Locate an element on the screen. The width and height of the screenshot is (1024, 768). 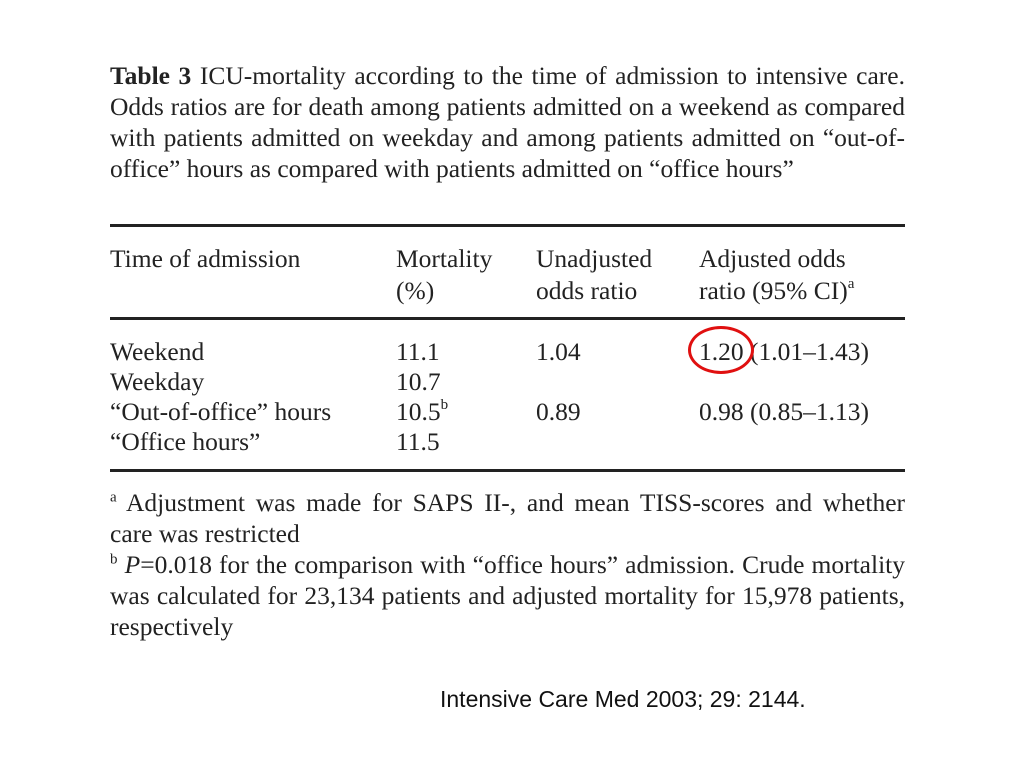
row-office-hours-time: “Office hours” is located at coordinates (185, 441).